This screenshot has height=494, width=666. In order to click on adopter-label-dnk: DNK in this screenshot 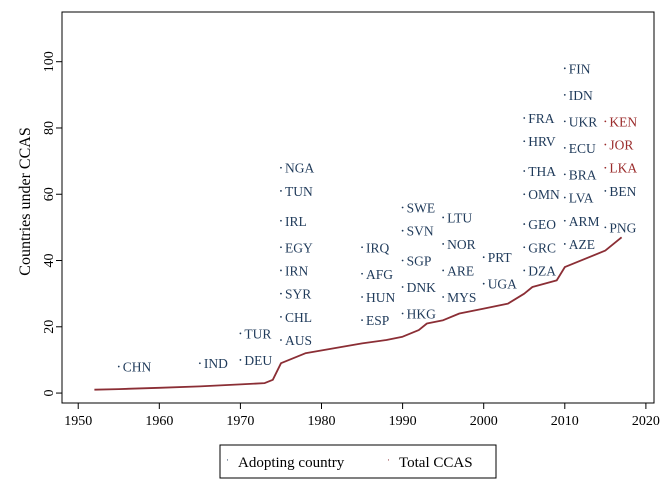, I will do `click(421, 287)`.